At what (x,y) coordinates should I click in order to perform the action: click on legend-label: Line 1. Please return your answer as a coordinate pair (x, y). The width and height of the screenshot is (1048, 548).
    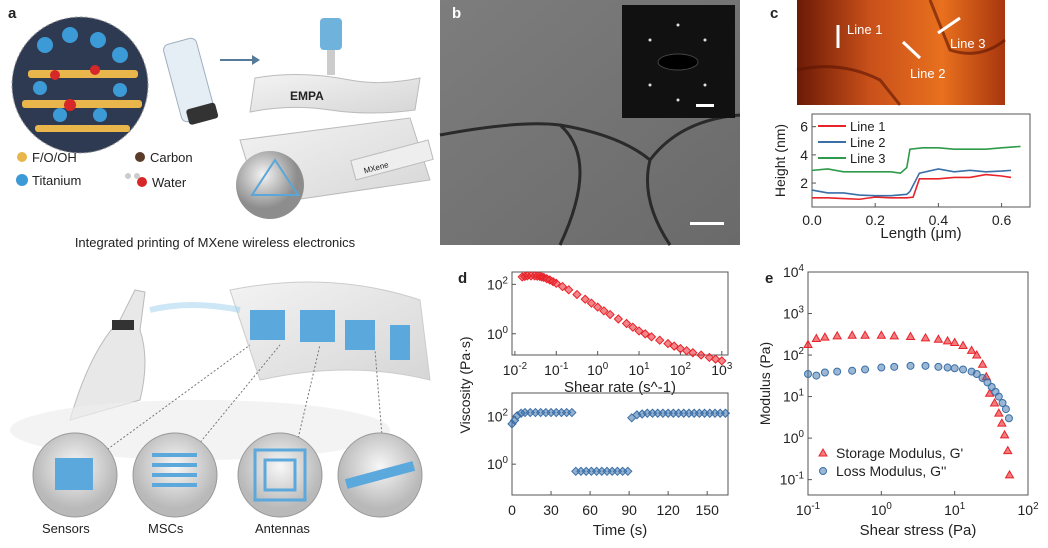
    Looking at the image, I should click on (867, 126).